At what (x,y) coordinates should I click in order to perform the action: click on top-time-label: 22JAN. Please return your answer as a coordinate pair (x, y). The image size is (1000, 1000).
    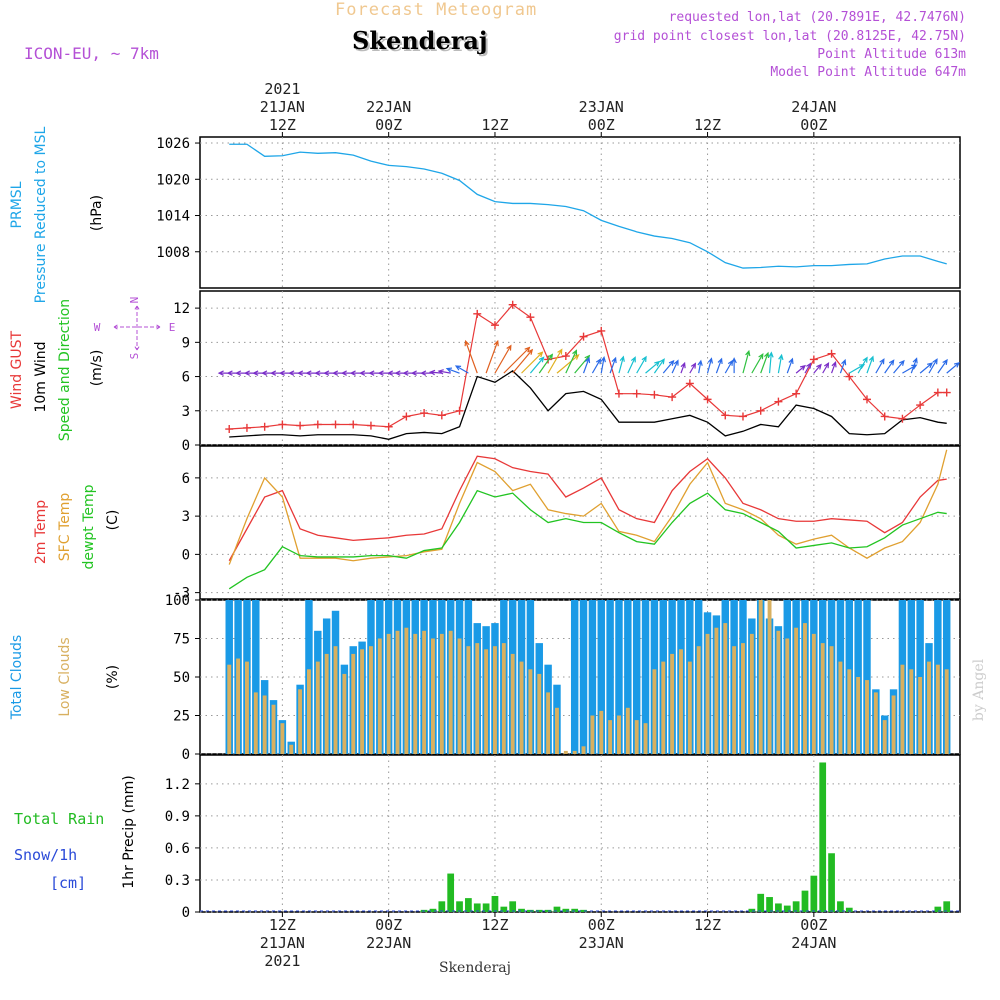
    Looking at the image, I should click on (388, 107).